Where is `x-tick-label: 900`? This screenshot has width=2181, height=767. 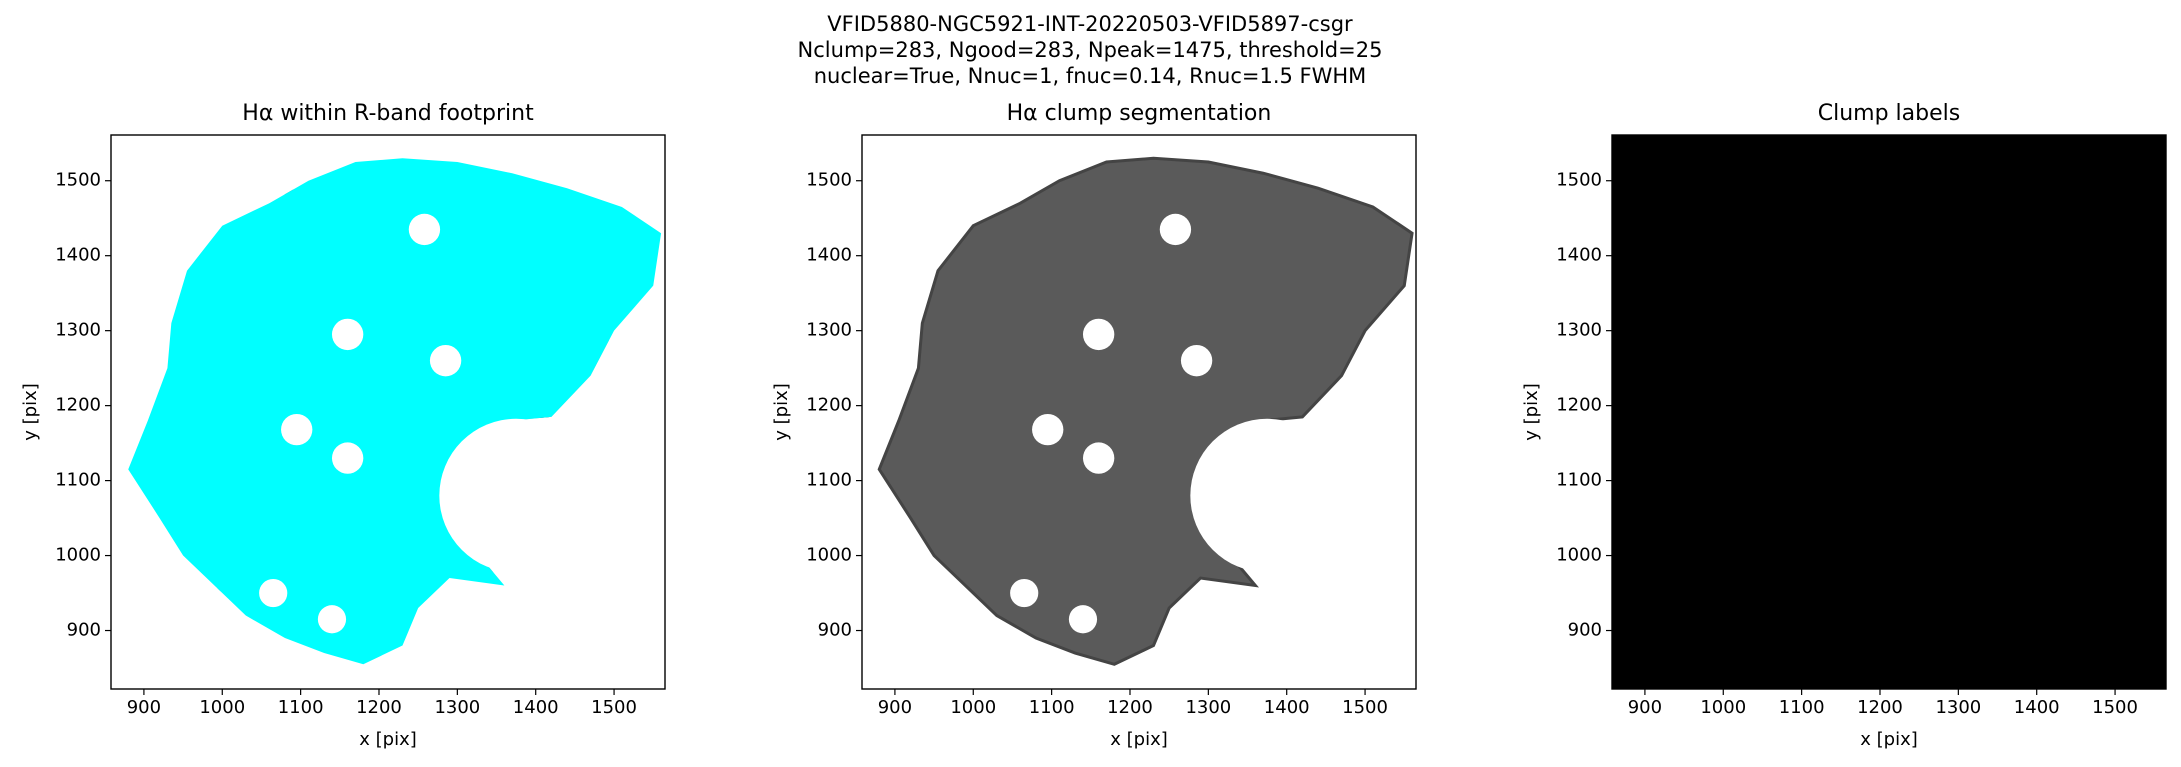 x-tick-label: 900 is located at coordinates (895, 707).